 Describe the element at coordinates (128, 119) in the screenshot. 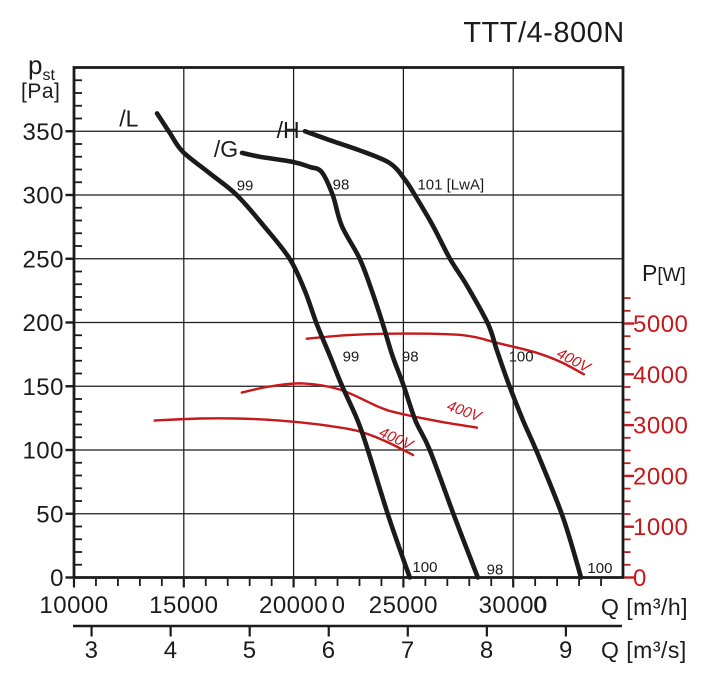

I see `curve-name-label: /L` at that location.